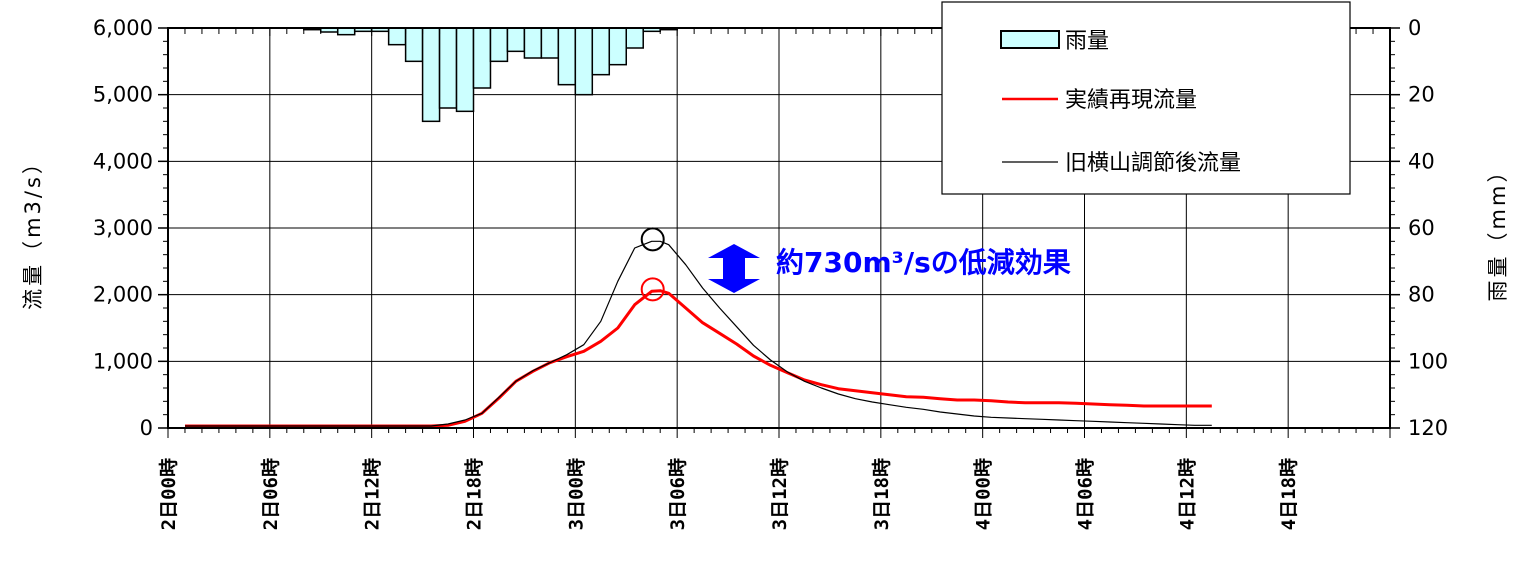  I want to click on legend: 雨量 実績再現流量 旧横山調節後流量, so click(1146, 98).